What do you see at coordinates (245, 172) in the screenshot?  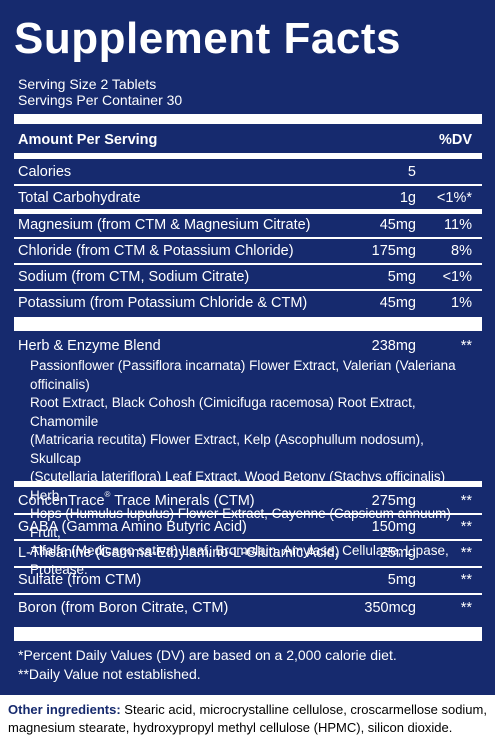 I see `nutrient-row: Calories 5` at bounding box center [245, 172].